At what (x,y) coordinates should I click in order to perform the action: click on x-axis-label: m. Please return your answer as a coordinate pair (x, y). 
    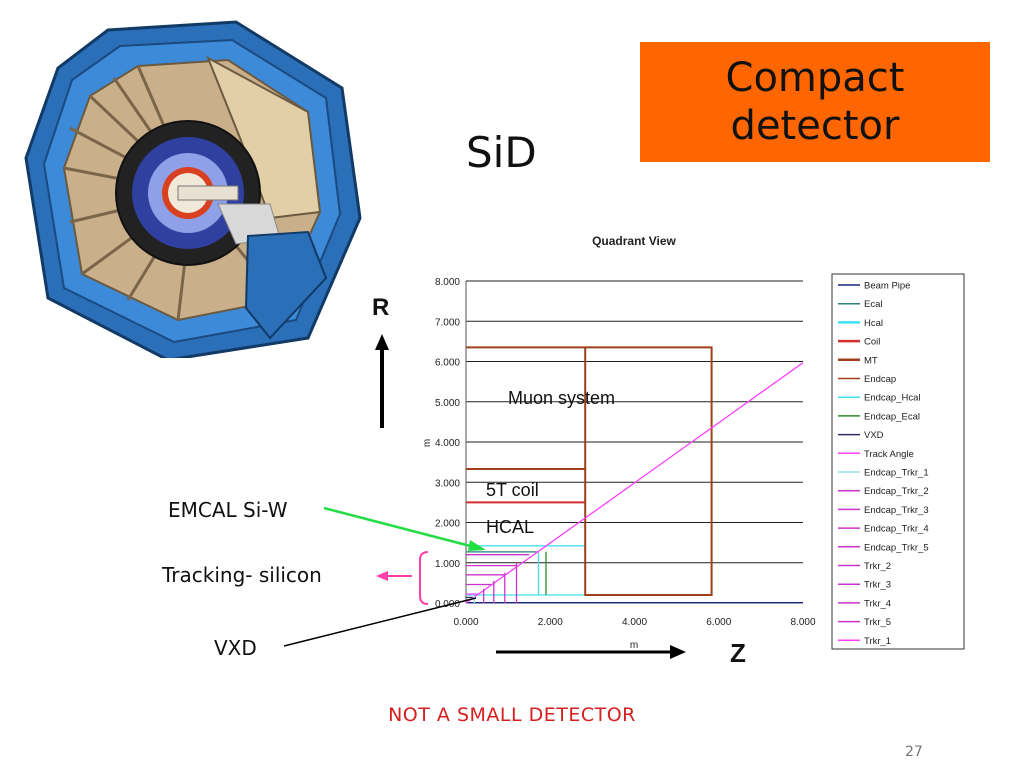
    Looking at the image, I should click on (634, 645).